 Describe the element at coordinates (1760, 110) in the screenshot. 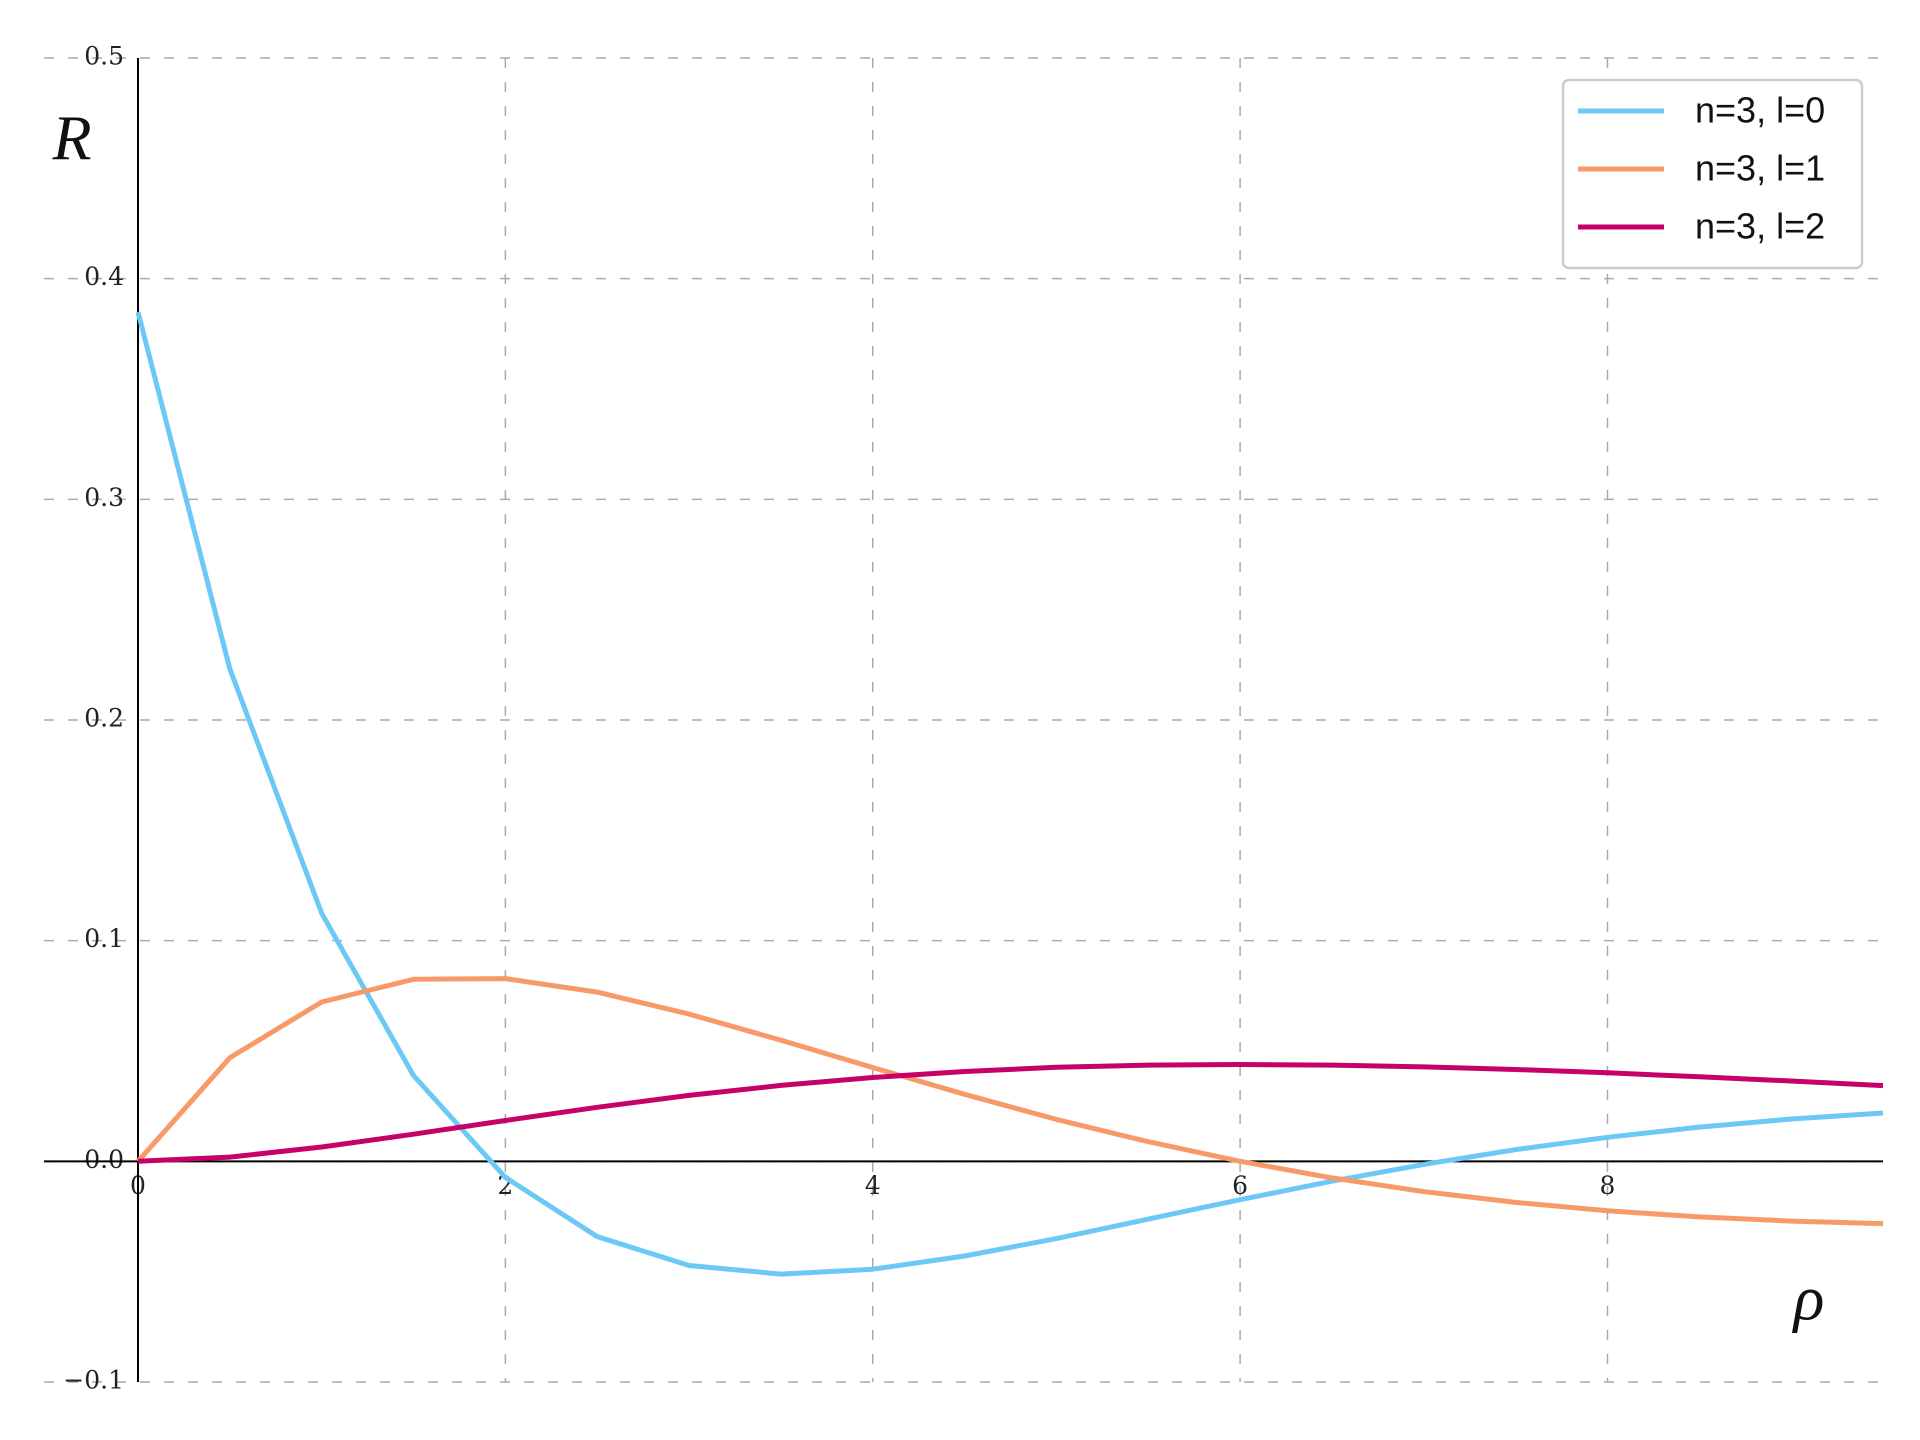

I see `legend-label: n=3, l=0` at that location.